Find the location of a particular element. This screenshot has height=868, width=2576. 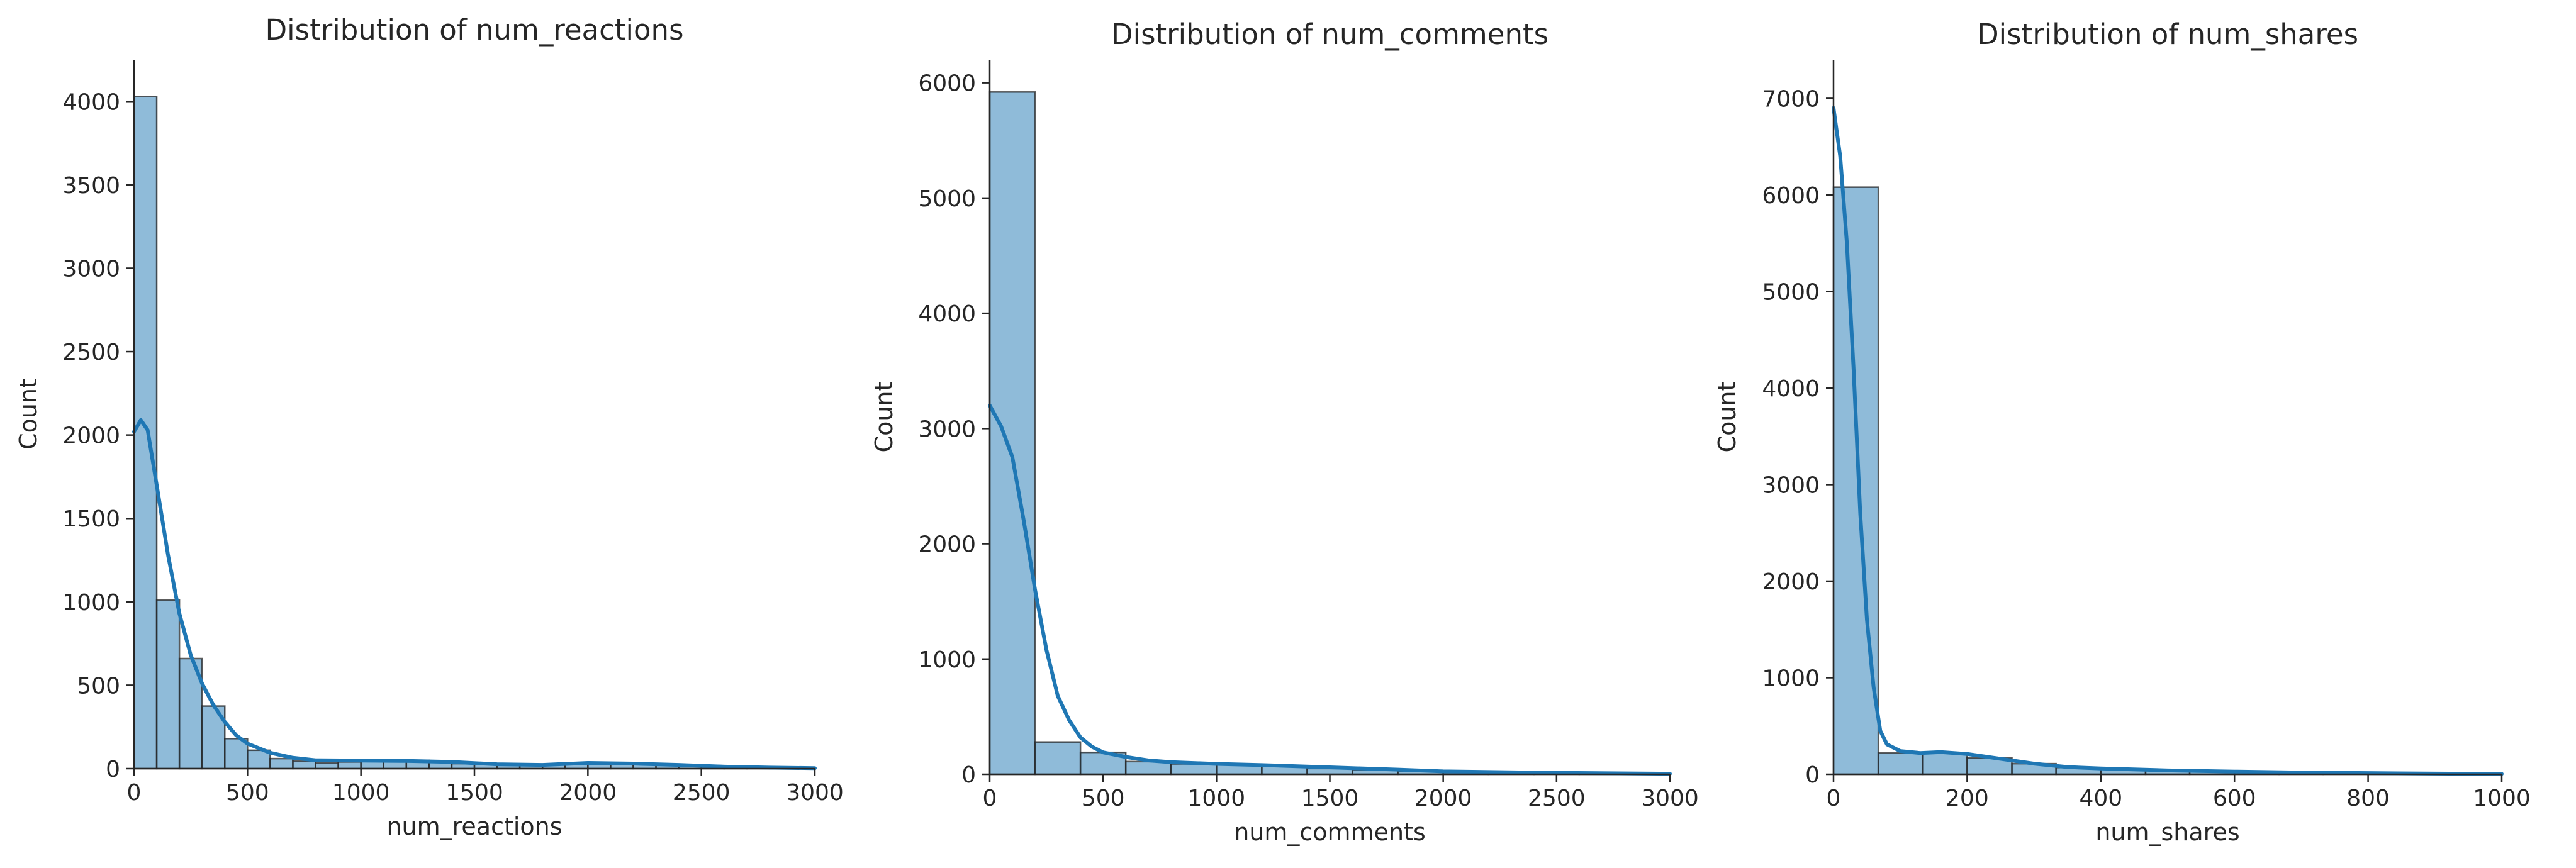

x-axis-label: num_comments is located at coordinates (1330, 832).